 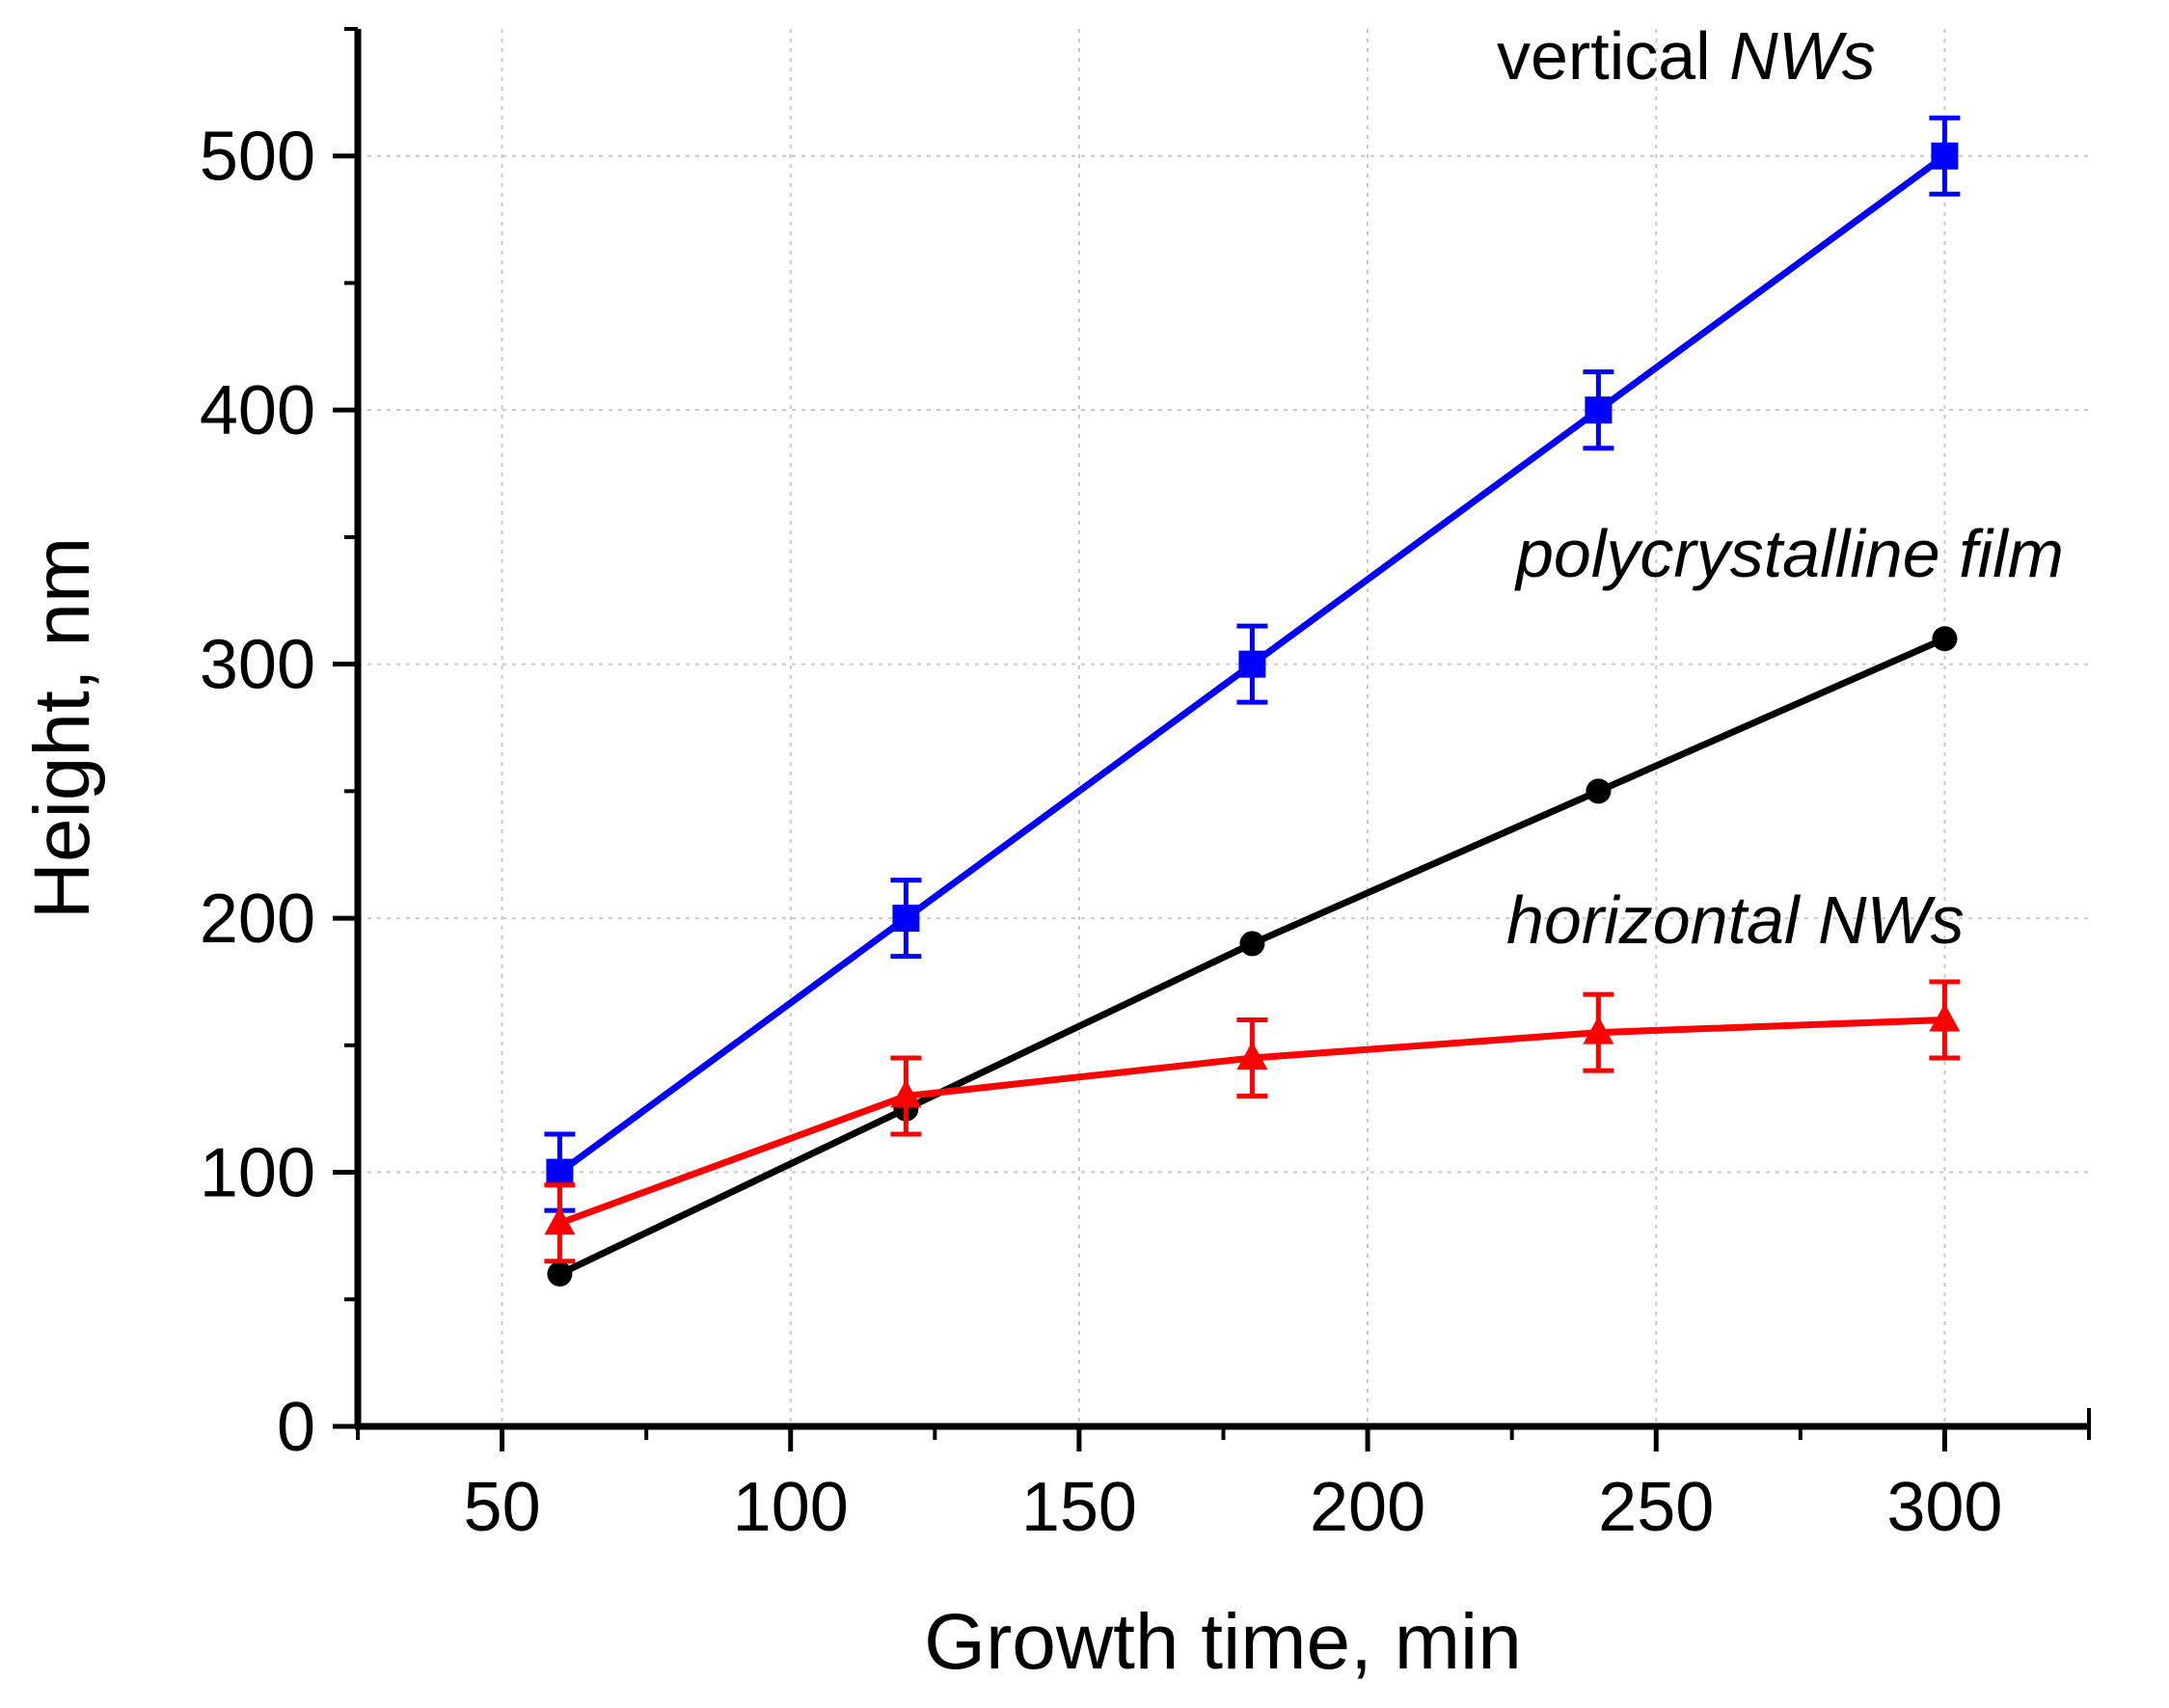 What do you see at coordinates (258, 919) in the screenshot?
I see `y-tick-label-2: 200` at bounding box center [258, 919].